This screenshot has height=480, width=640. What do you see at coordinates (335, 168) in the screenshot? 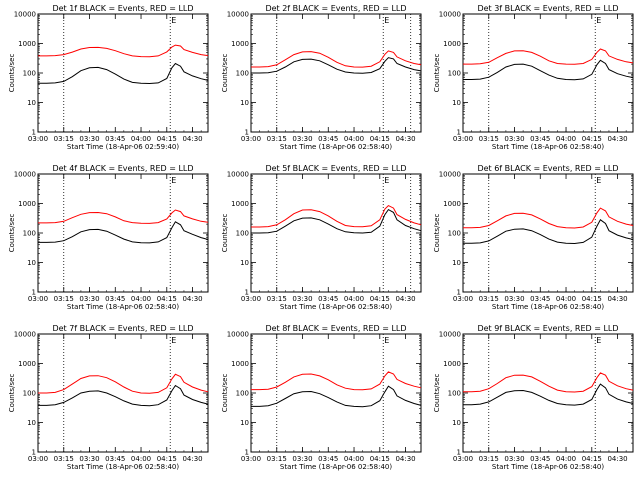
I see `panel-title: Det 5f BLACK = Events, RED = LLD` at bounding box center [335, 168].